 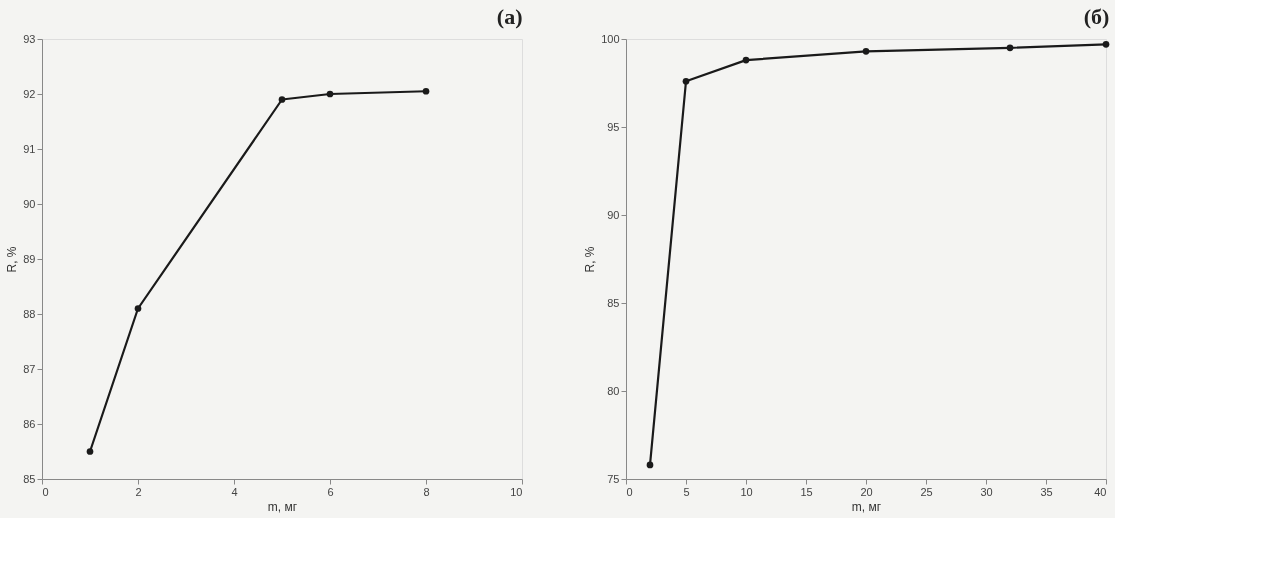 What do you see at coordinates (29, 148) in the screenshot?
I see `y-tick-label: 91` at bounding box center [29, 148].